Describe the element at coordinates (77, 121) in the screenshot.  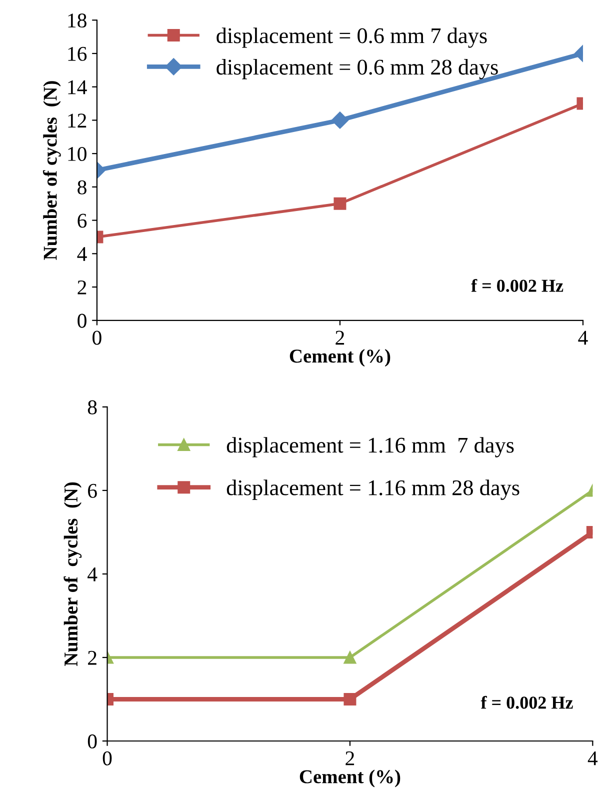
I see `y-tick-label: 12` at that location.